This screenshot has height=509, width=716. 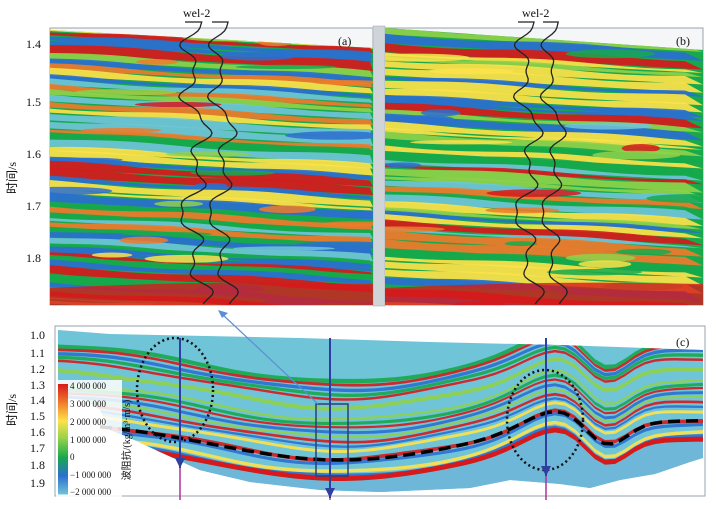 I want to click on panel-a-label: (a), so click(x=344, y=41).